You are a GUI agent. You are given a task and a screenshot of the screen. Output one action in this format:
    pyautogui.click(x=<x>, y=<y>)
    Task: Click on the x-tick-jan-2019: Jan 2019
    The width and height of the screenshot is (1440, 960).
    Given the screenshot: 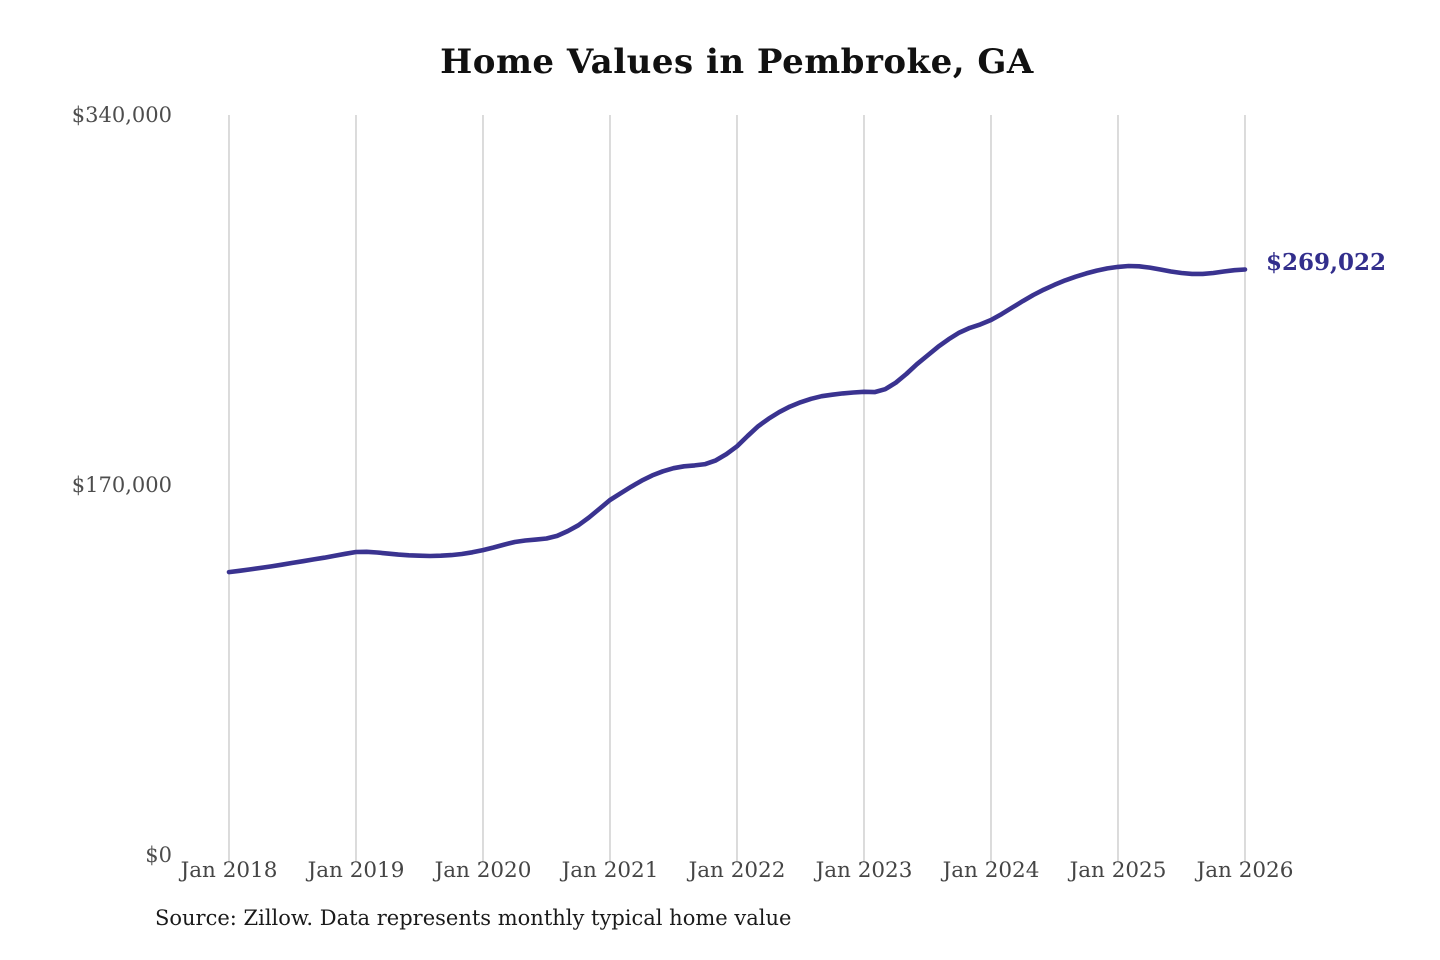 What is the action you would take?
    pyautogui.click(x=356, y=870)
    